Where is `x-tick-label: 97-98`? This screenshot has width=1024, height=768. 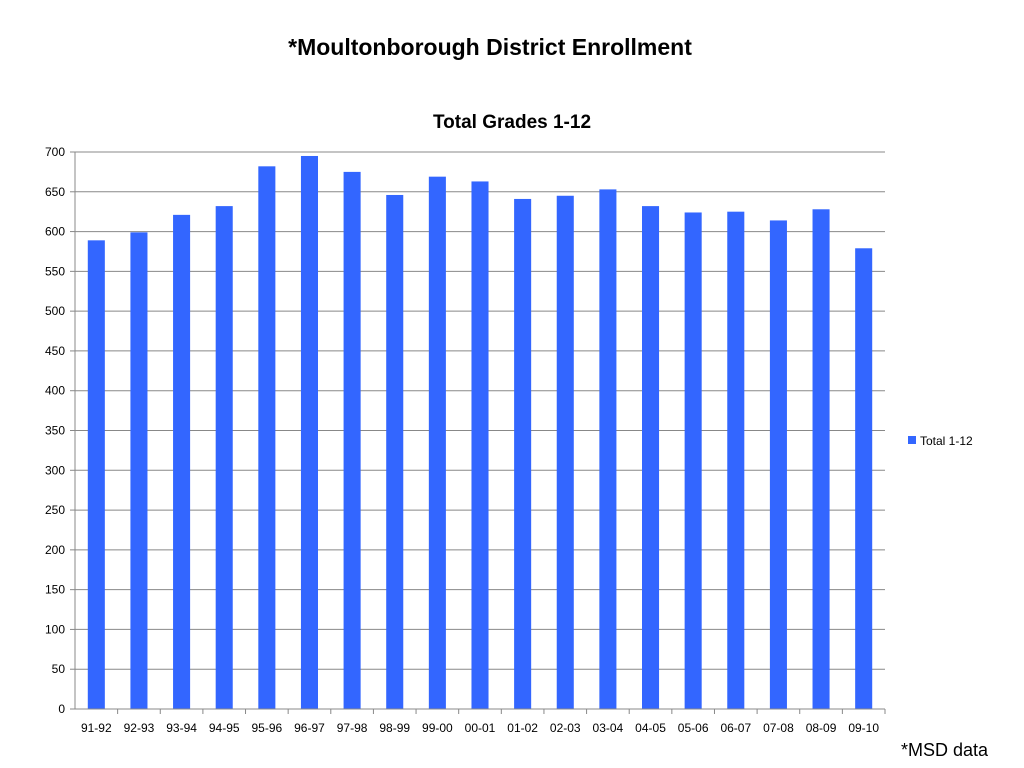 x-tick-label: 97-98 is located at coordinates (352, 728).